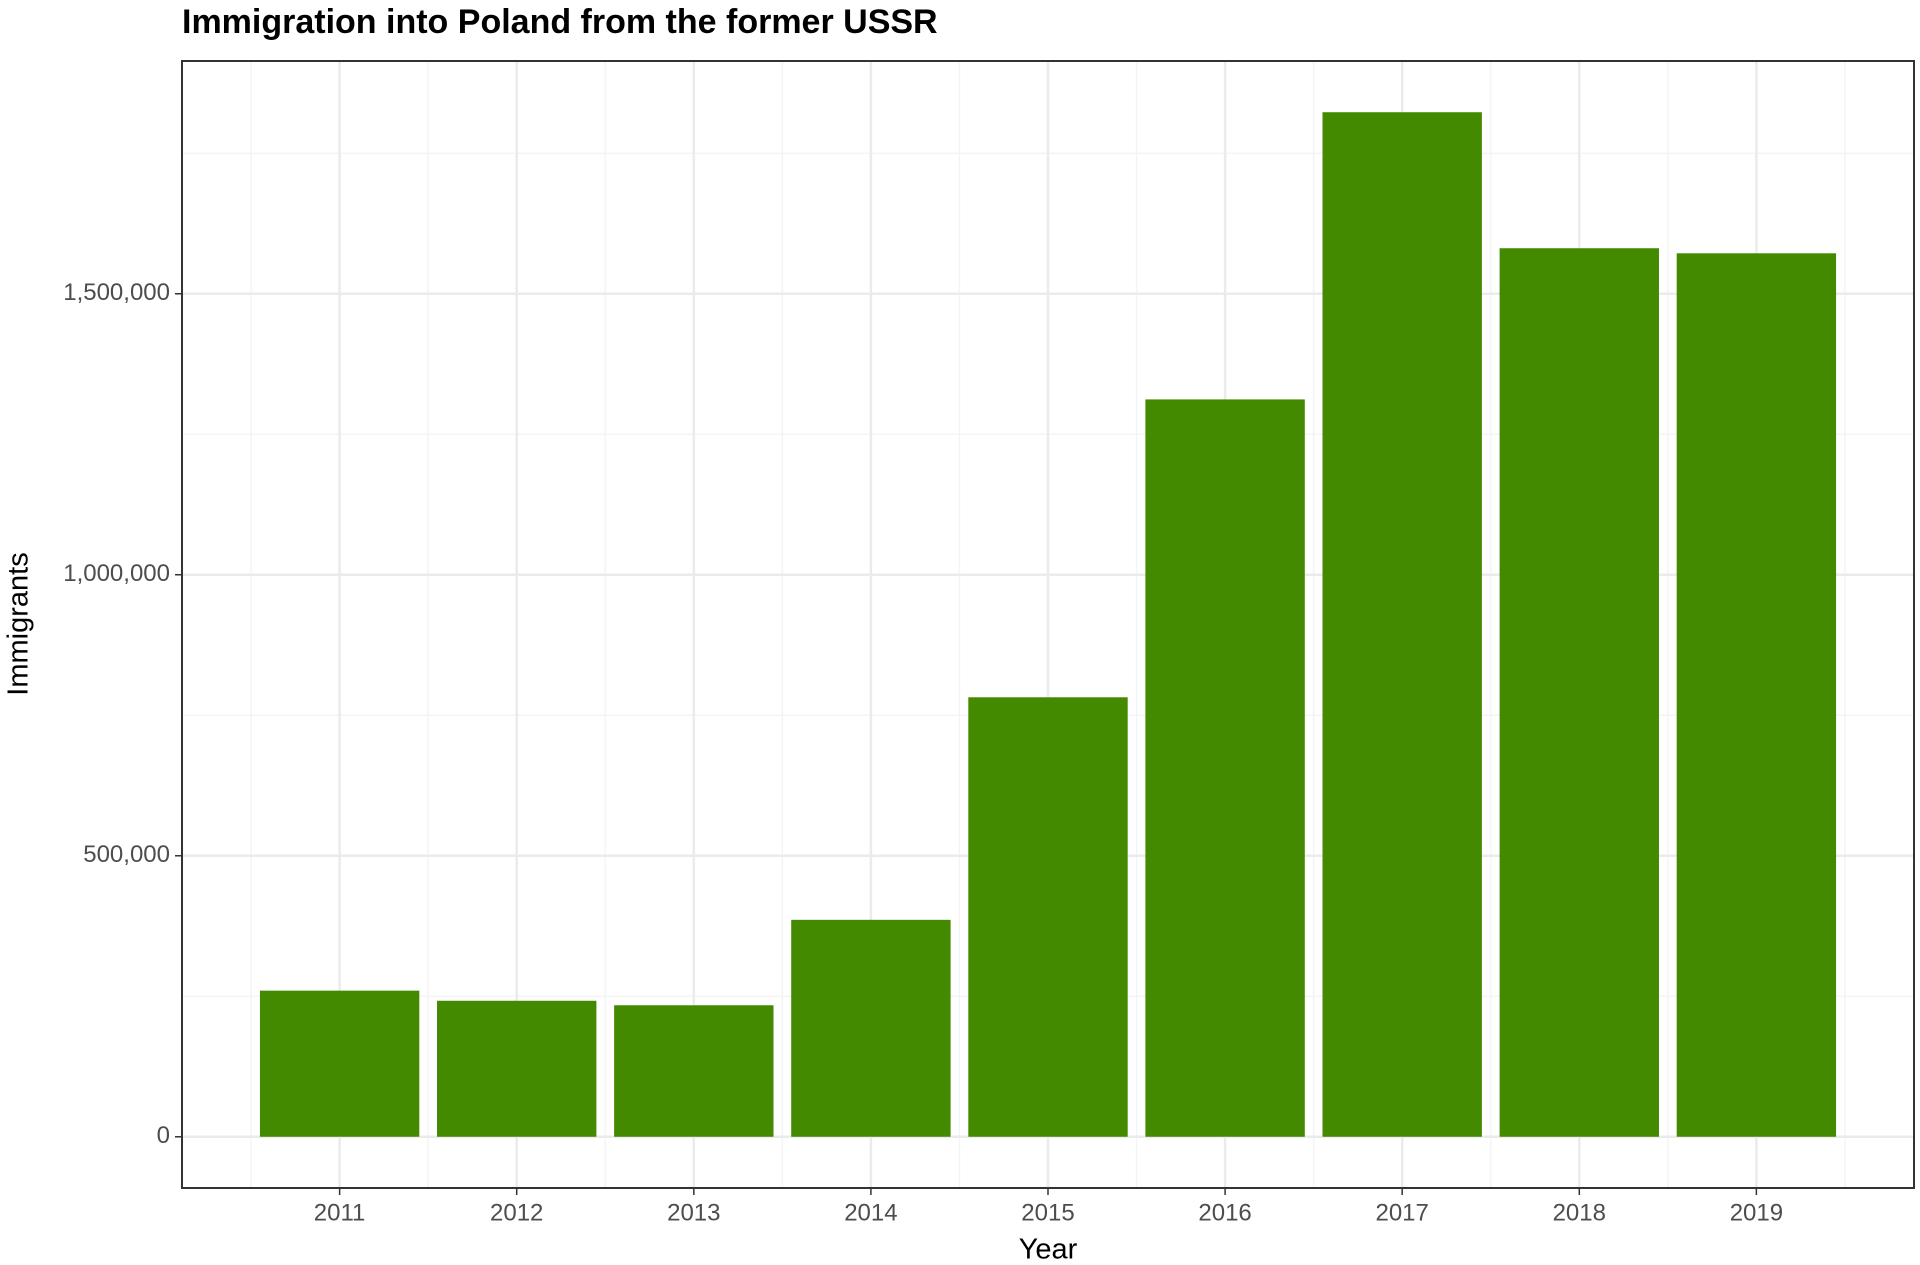 The image size is (1920, 1265). I want to click on x-tick-label: 2012, so click(516, 1212).